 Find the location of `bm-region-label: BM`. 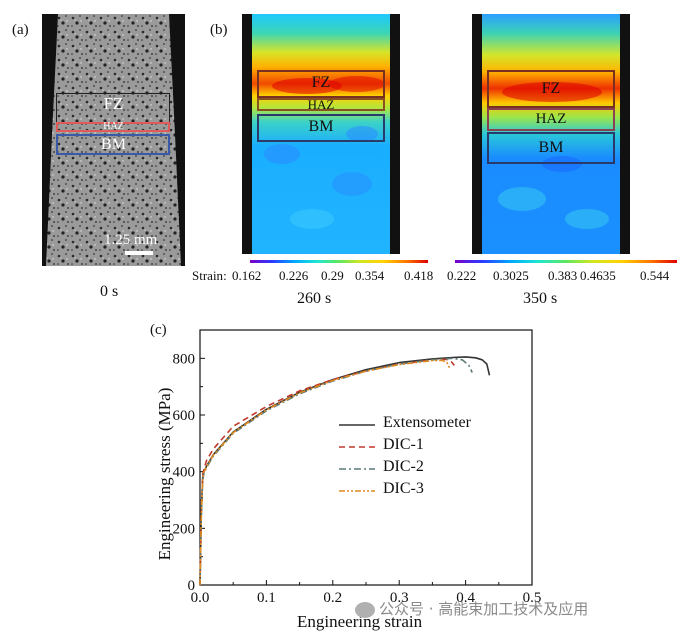

bm-region-label: BM is located at coordinates (113, 144).